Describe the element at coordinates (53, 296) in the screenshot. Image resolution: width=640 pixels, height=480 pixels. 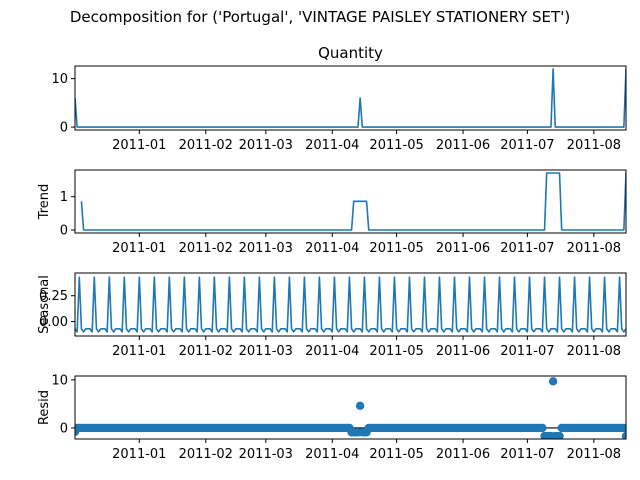
I see `y-tick-label: 0.25` at that location.